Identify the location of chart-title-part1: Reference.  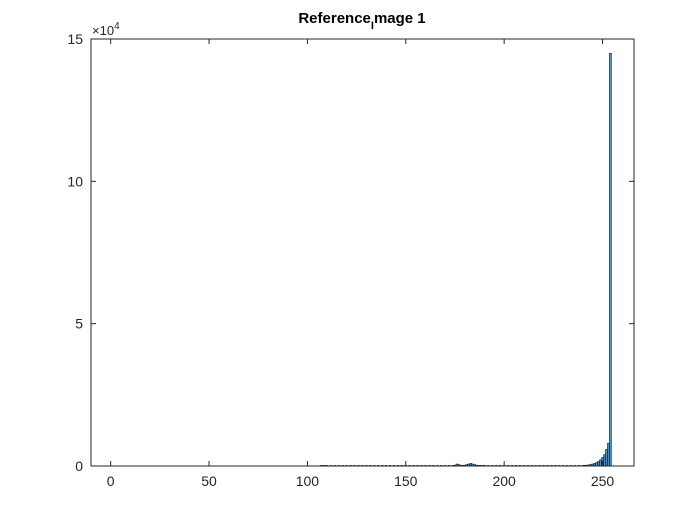
(334, 18).